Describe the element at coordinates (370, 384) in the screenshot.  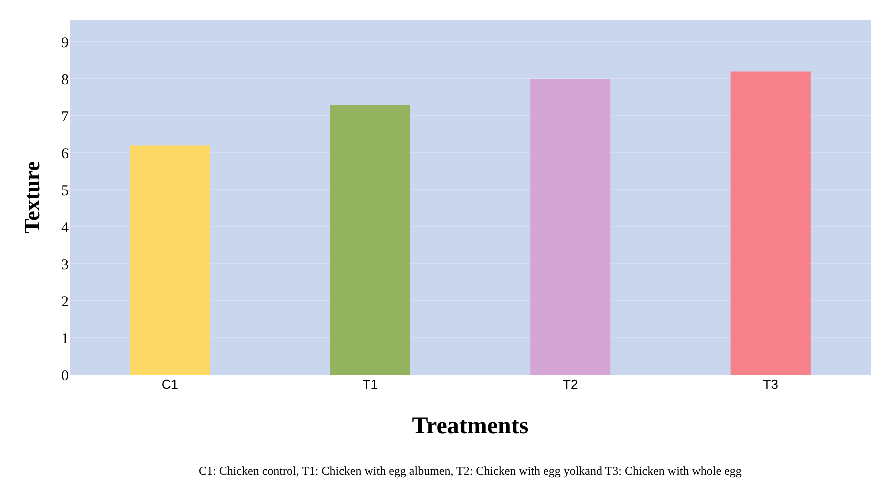
I see `x-tick-label: T1` at that location.